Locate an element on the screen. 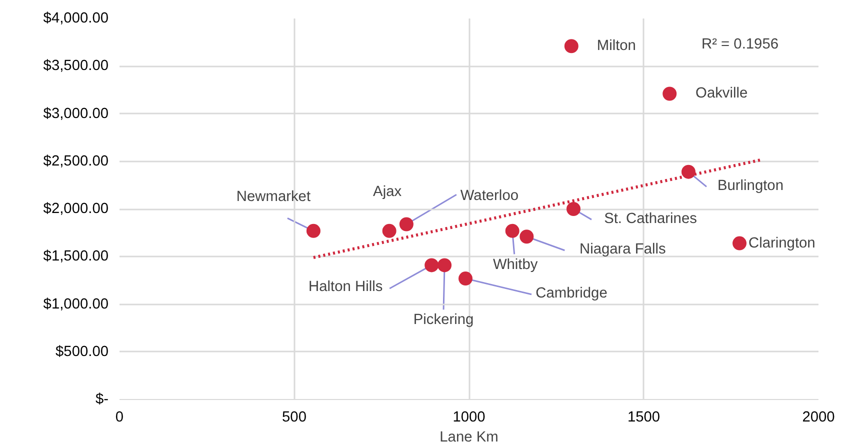 The image size is (860, 448). x-tick-label: 1000 is located at coordinates (469, 418).